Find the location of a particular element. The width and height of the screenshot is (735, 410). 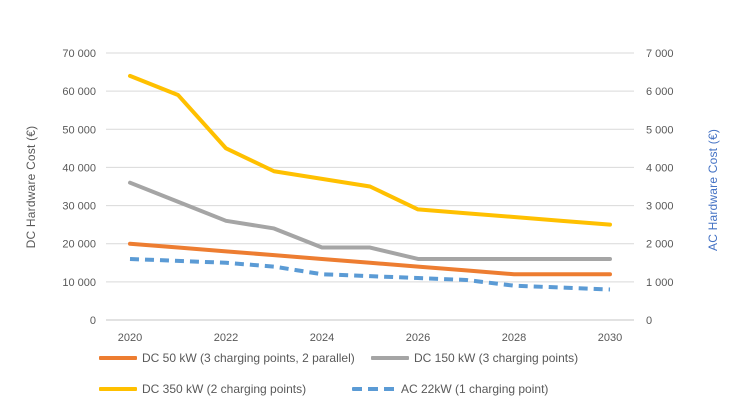

right-axis-tick-label: 6 000 is located at coordinates (660, 92).